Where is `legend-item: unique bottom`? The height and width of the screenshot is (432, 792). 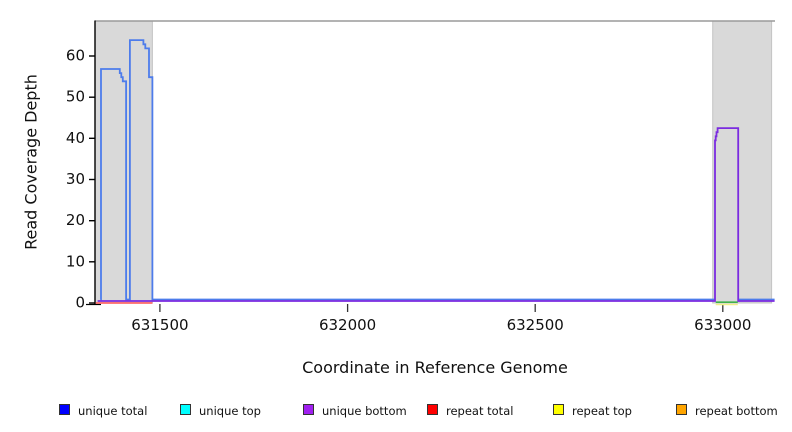
legend-item: unique bottom is located at coordinates (355, 409).